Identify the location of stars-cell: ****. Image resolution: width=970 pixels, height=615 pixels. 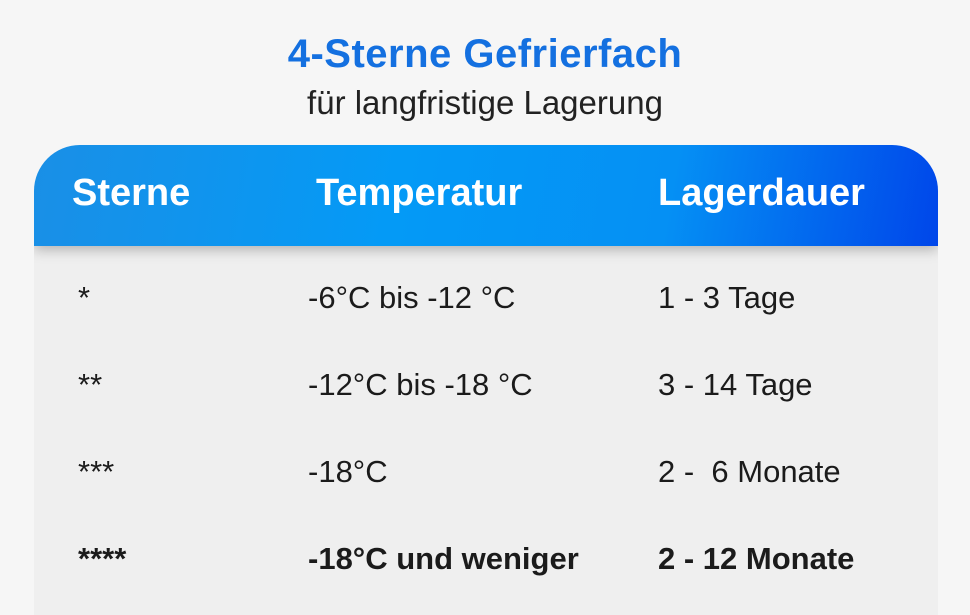
(102, 558).